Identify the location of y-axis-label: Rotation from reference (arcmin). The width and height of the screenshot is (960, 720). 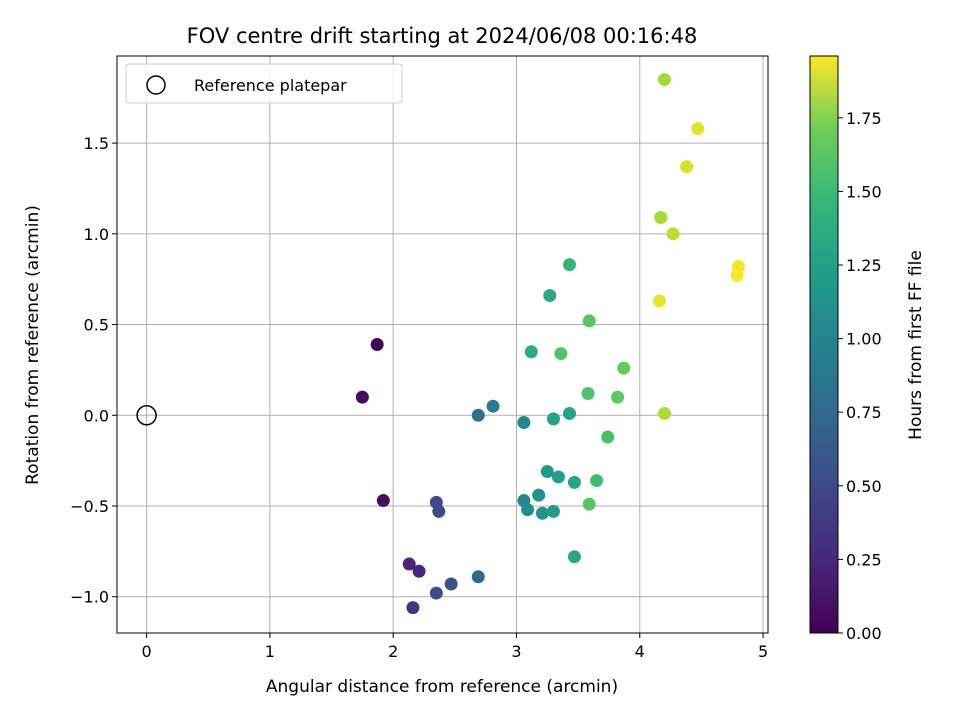
(33, 345).